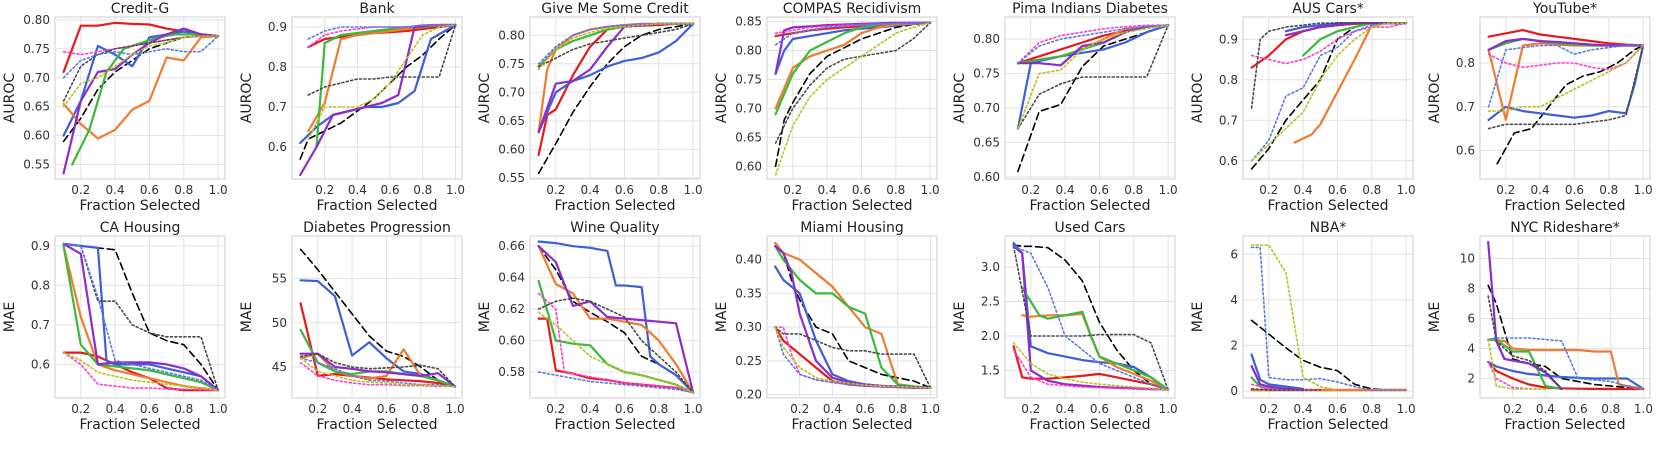 The image size is (1661, 454). Describe the element at coordinates (1471, 379) in the screenshot. I see `y-tick-label: 2` at that location.